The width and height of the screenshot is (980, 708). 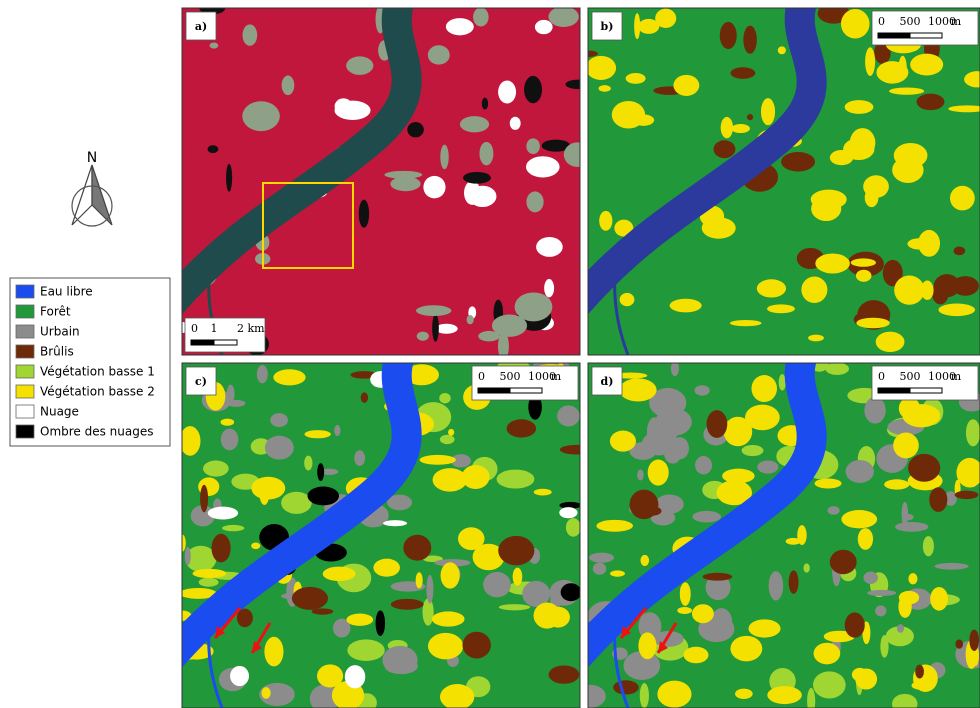 I want to click on legend-label: Nuage, so click(x=59, y=412).